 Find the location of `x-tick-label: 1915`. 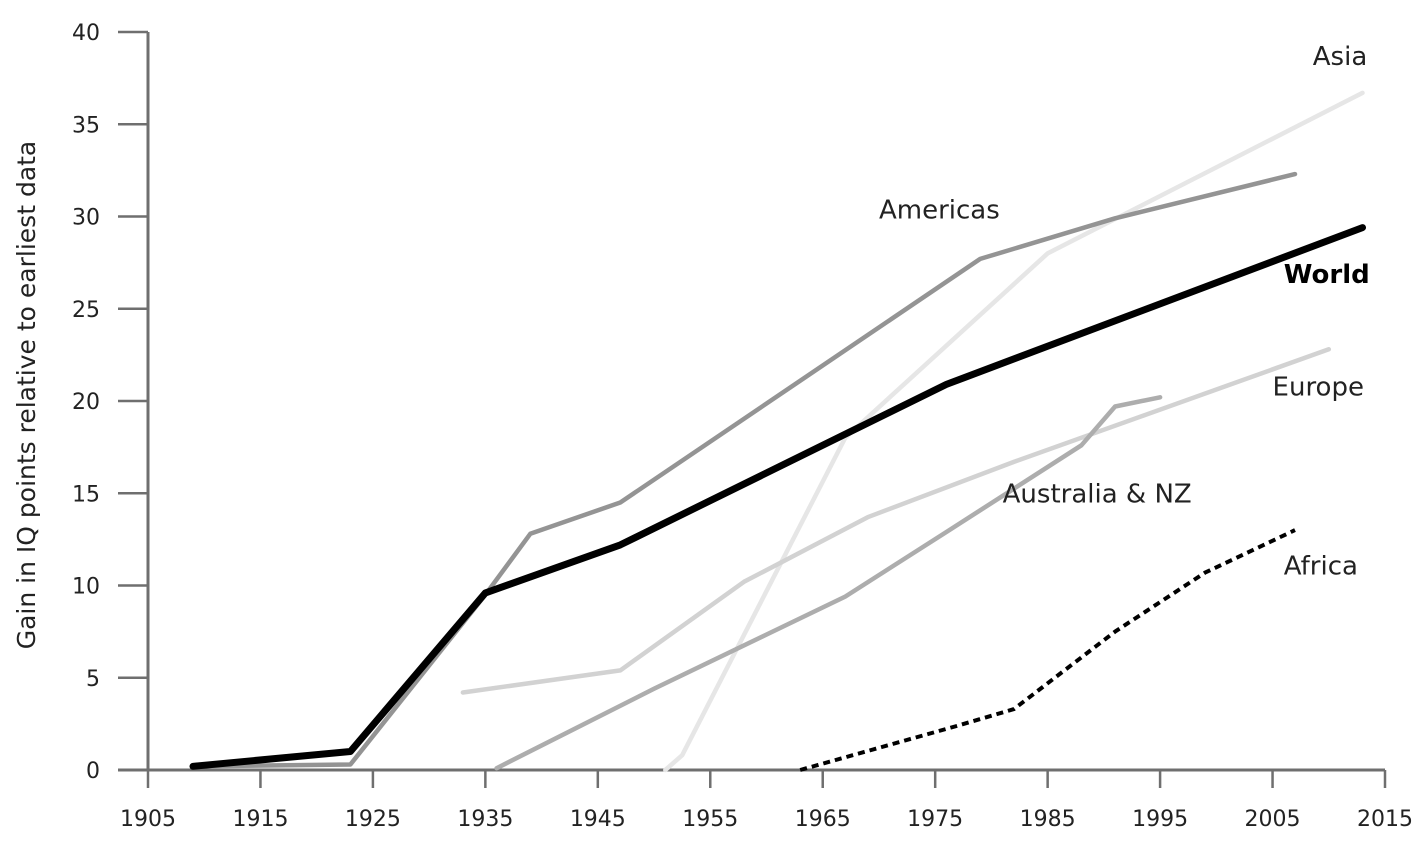

x-tick-label: 1915 is located at coordinates (260, 819).